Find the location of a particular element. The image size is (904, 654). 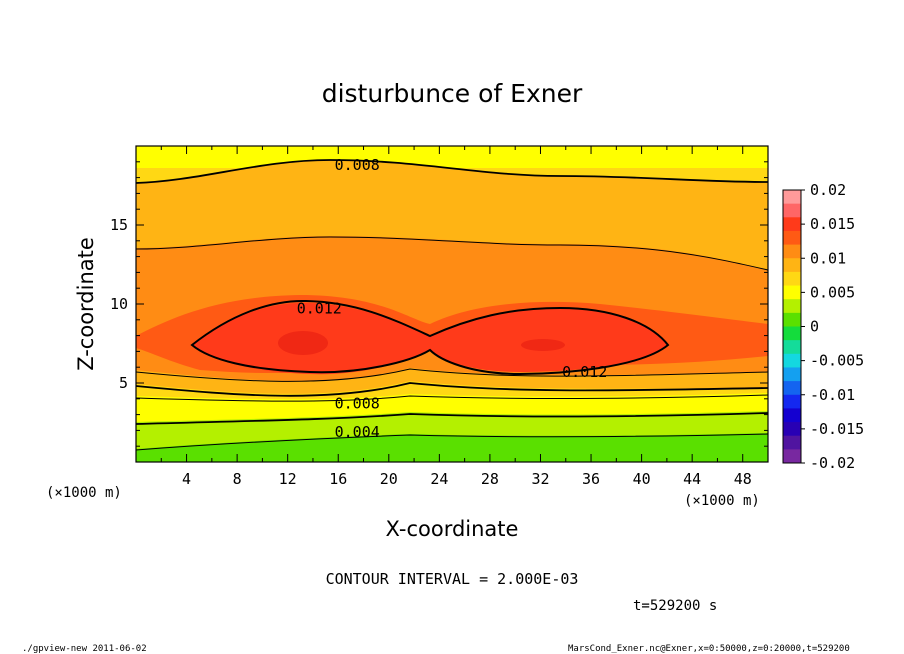

chart-title: disturbunce of Exner is located at coordinates (452, 93).